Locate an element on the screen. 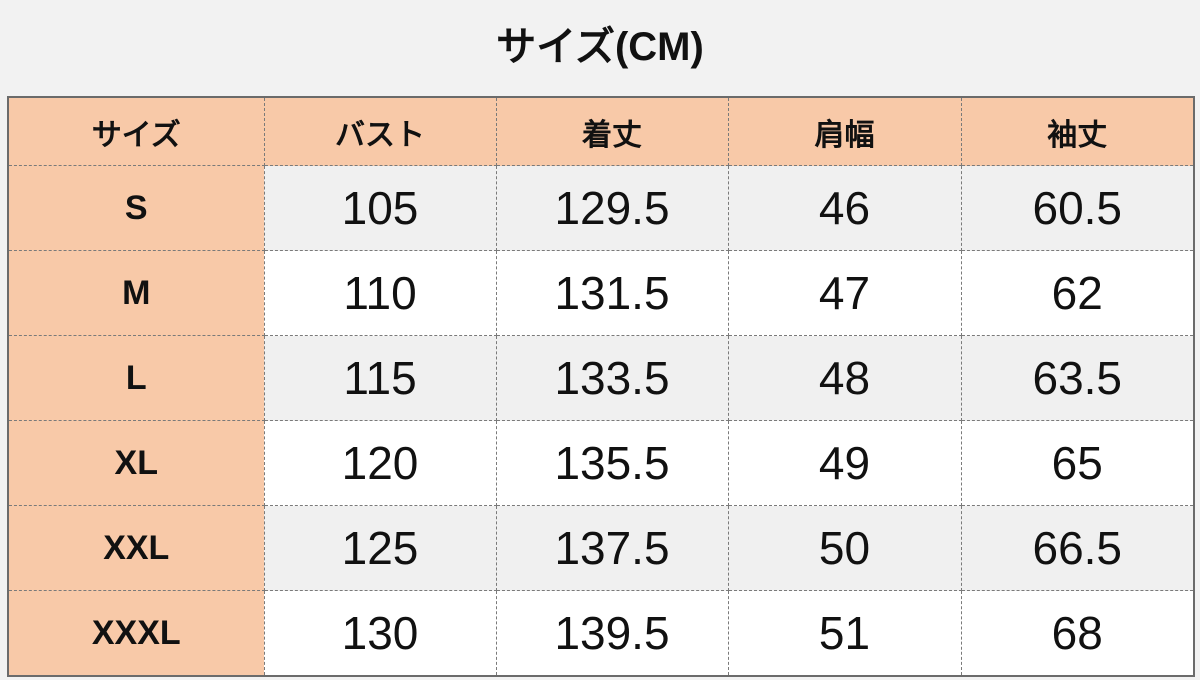 This screenshot has height=680, width=1200. cell-bust: 105 is located at coordinates (380, 208).